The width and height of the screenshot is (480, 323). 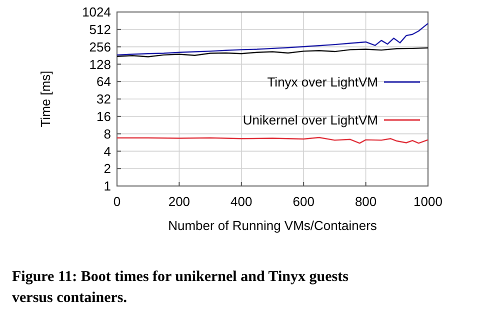 I want to click on y-tick-label: 64, so click(x=103, y=82).